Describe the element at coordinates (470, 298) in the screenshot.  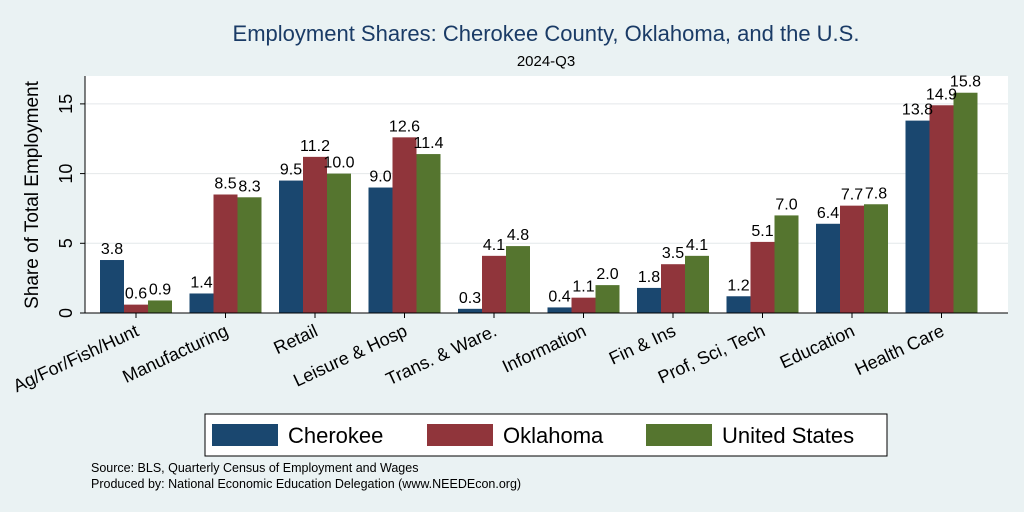
I see `data-label-cherokee-trans-ware: 0.3` at that location.